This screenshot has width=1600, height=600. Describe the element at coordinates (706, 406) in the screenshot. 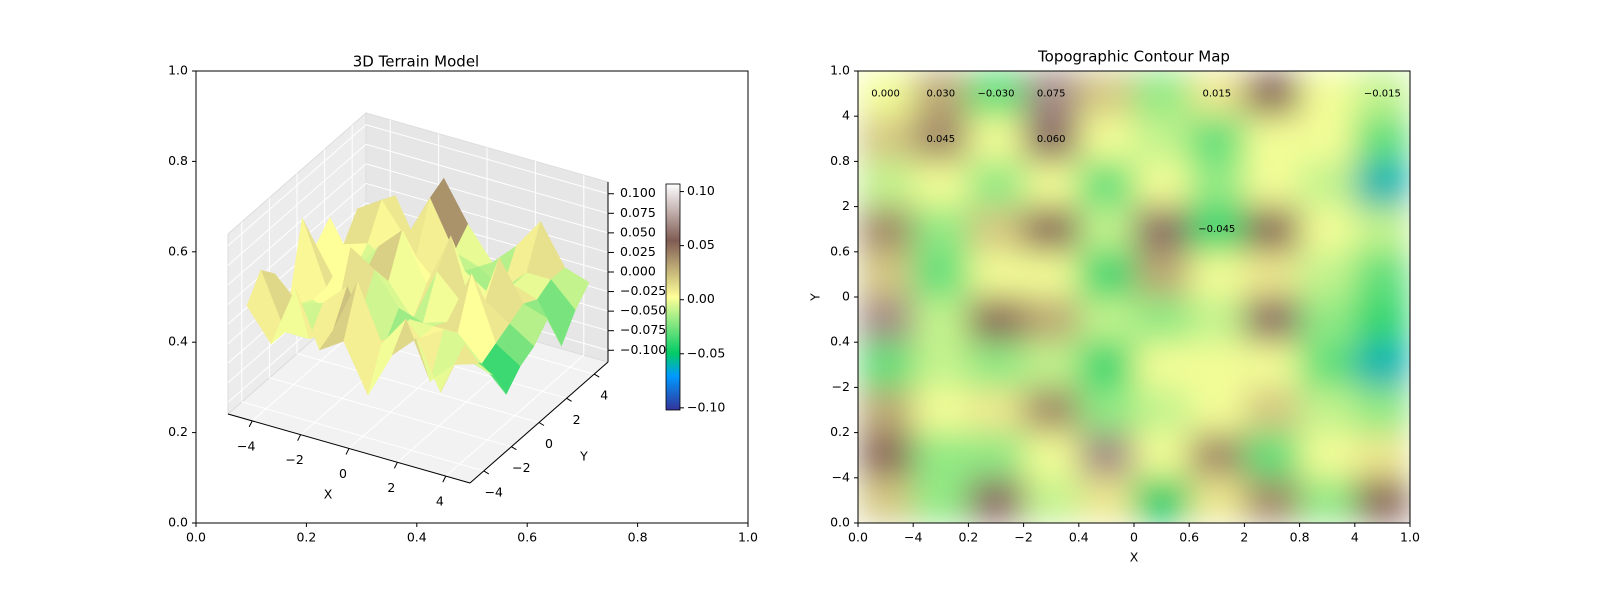

I see `colorbar-tick-label: −0.10` at that location.